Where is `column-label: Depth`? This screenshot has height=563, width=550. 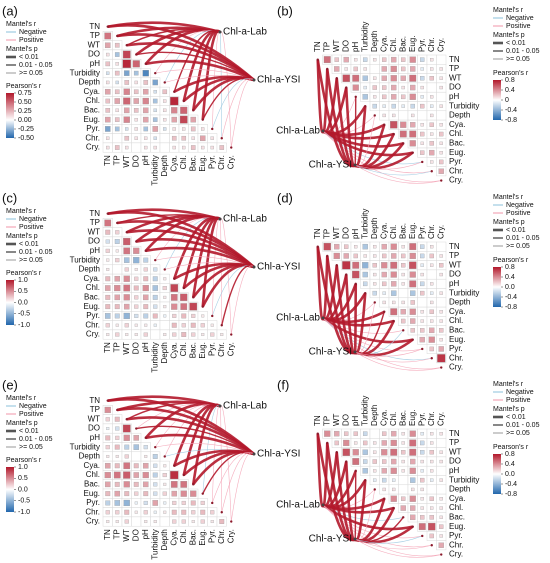 column-label: Depth is located at coordinates (374, 41).